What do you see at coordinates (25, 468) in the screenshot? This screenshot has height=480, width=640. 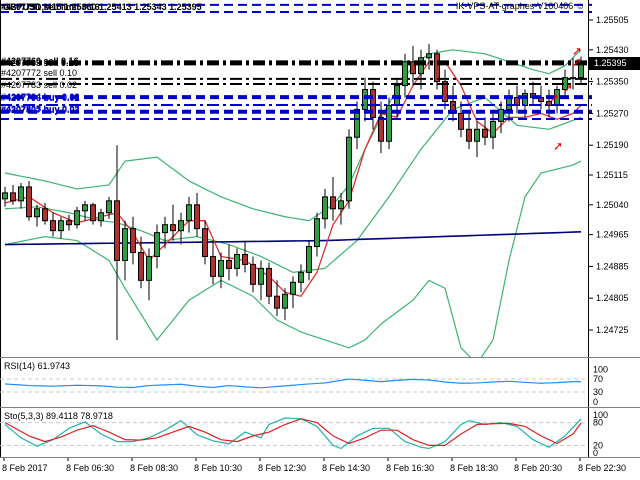 I see `time-label: 8 Feb 2017` at bounding box center [25, 468].